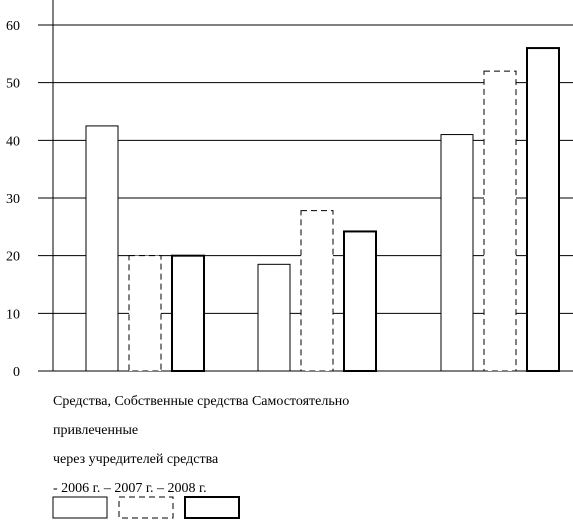 The image size is (573, 530). What do you see at coordinates (16, 372) in the screenshot?
I see `y-tick-label: 0` at bounding box center [16, 372].